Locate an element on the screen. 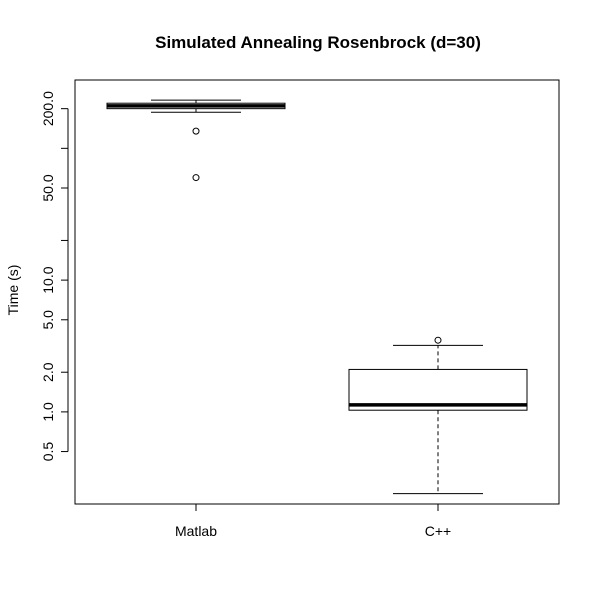  box-C++ is located at coordinates (438, 415).